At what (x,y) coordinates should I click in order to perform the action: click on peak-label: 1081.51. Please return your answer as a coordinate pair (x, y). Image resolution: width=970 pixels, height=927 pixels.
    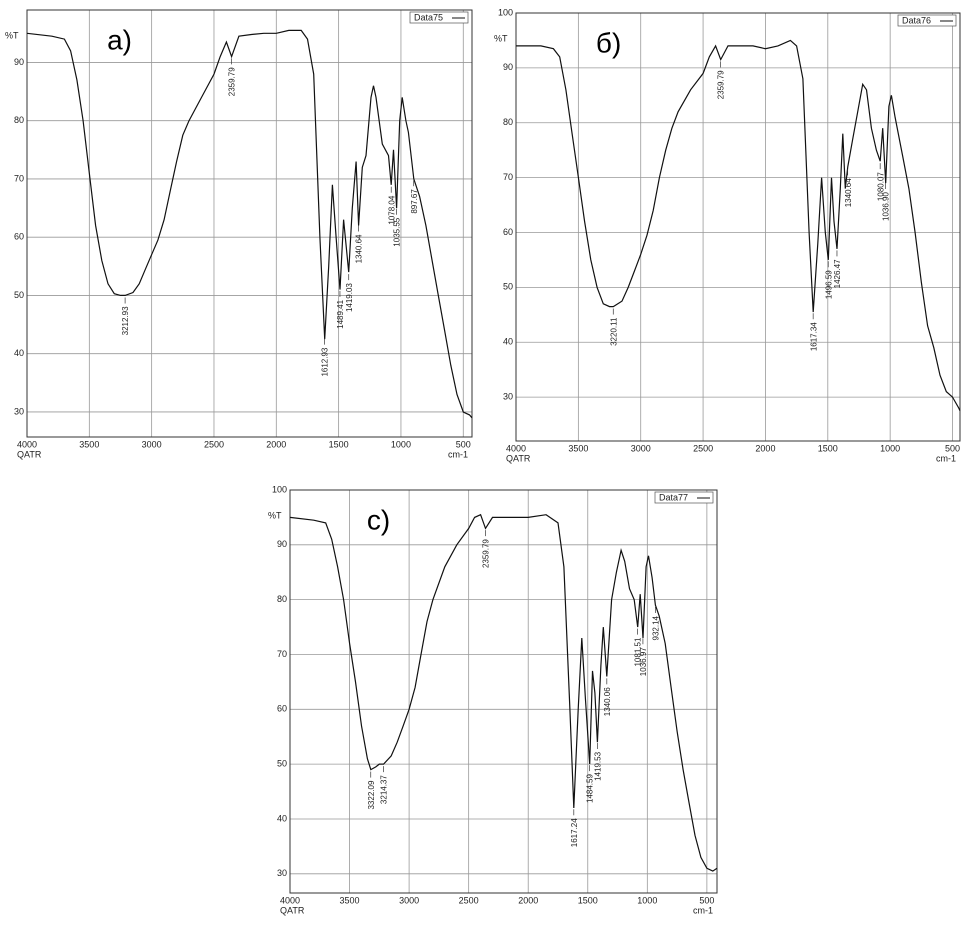
    Looking at the image, I should click on (638, 651).